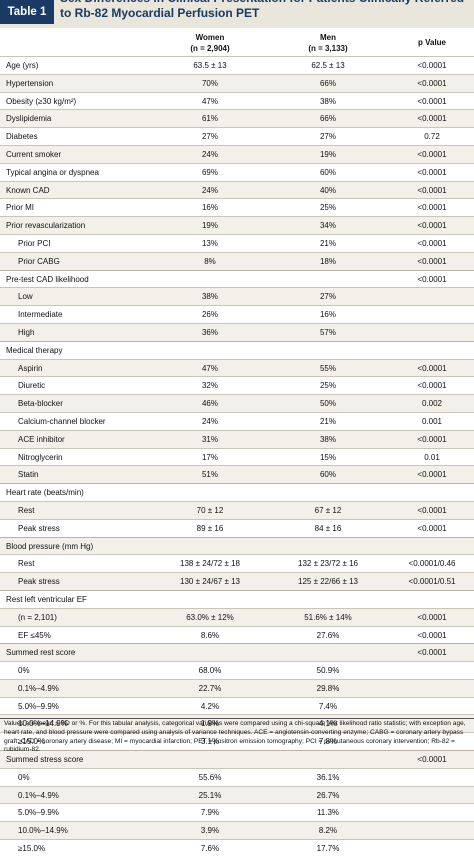  I want to click on men-value: 34%, so click(327, 226).